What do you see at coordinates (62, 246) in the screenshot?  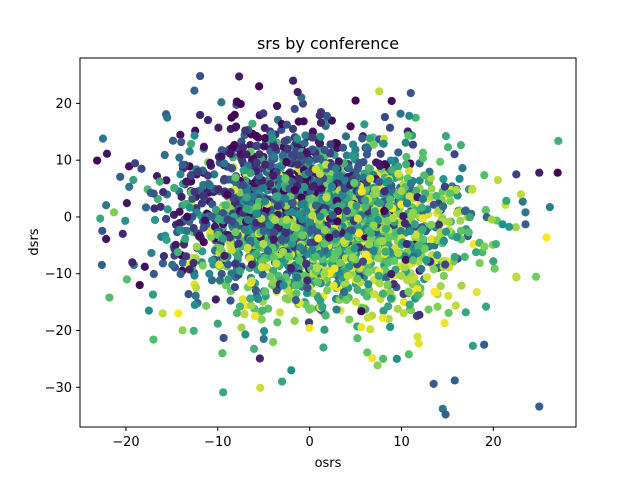 I see `y-axis-ticks: −30 −20 −10 0 10 20` at bounding box center [62, 246].